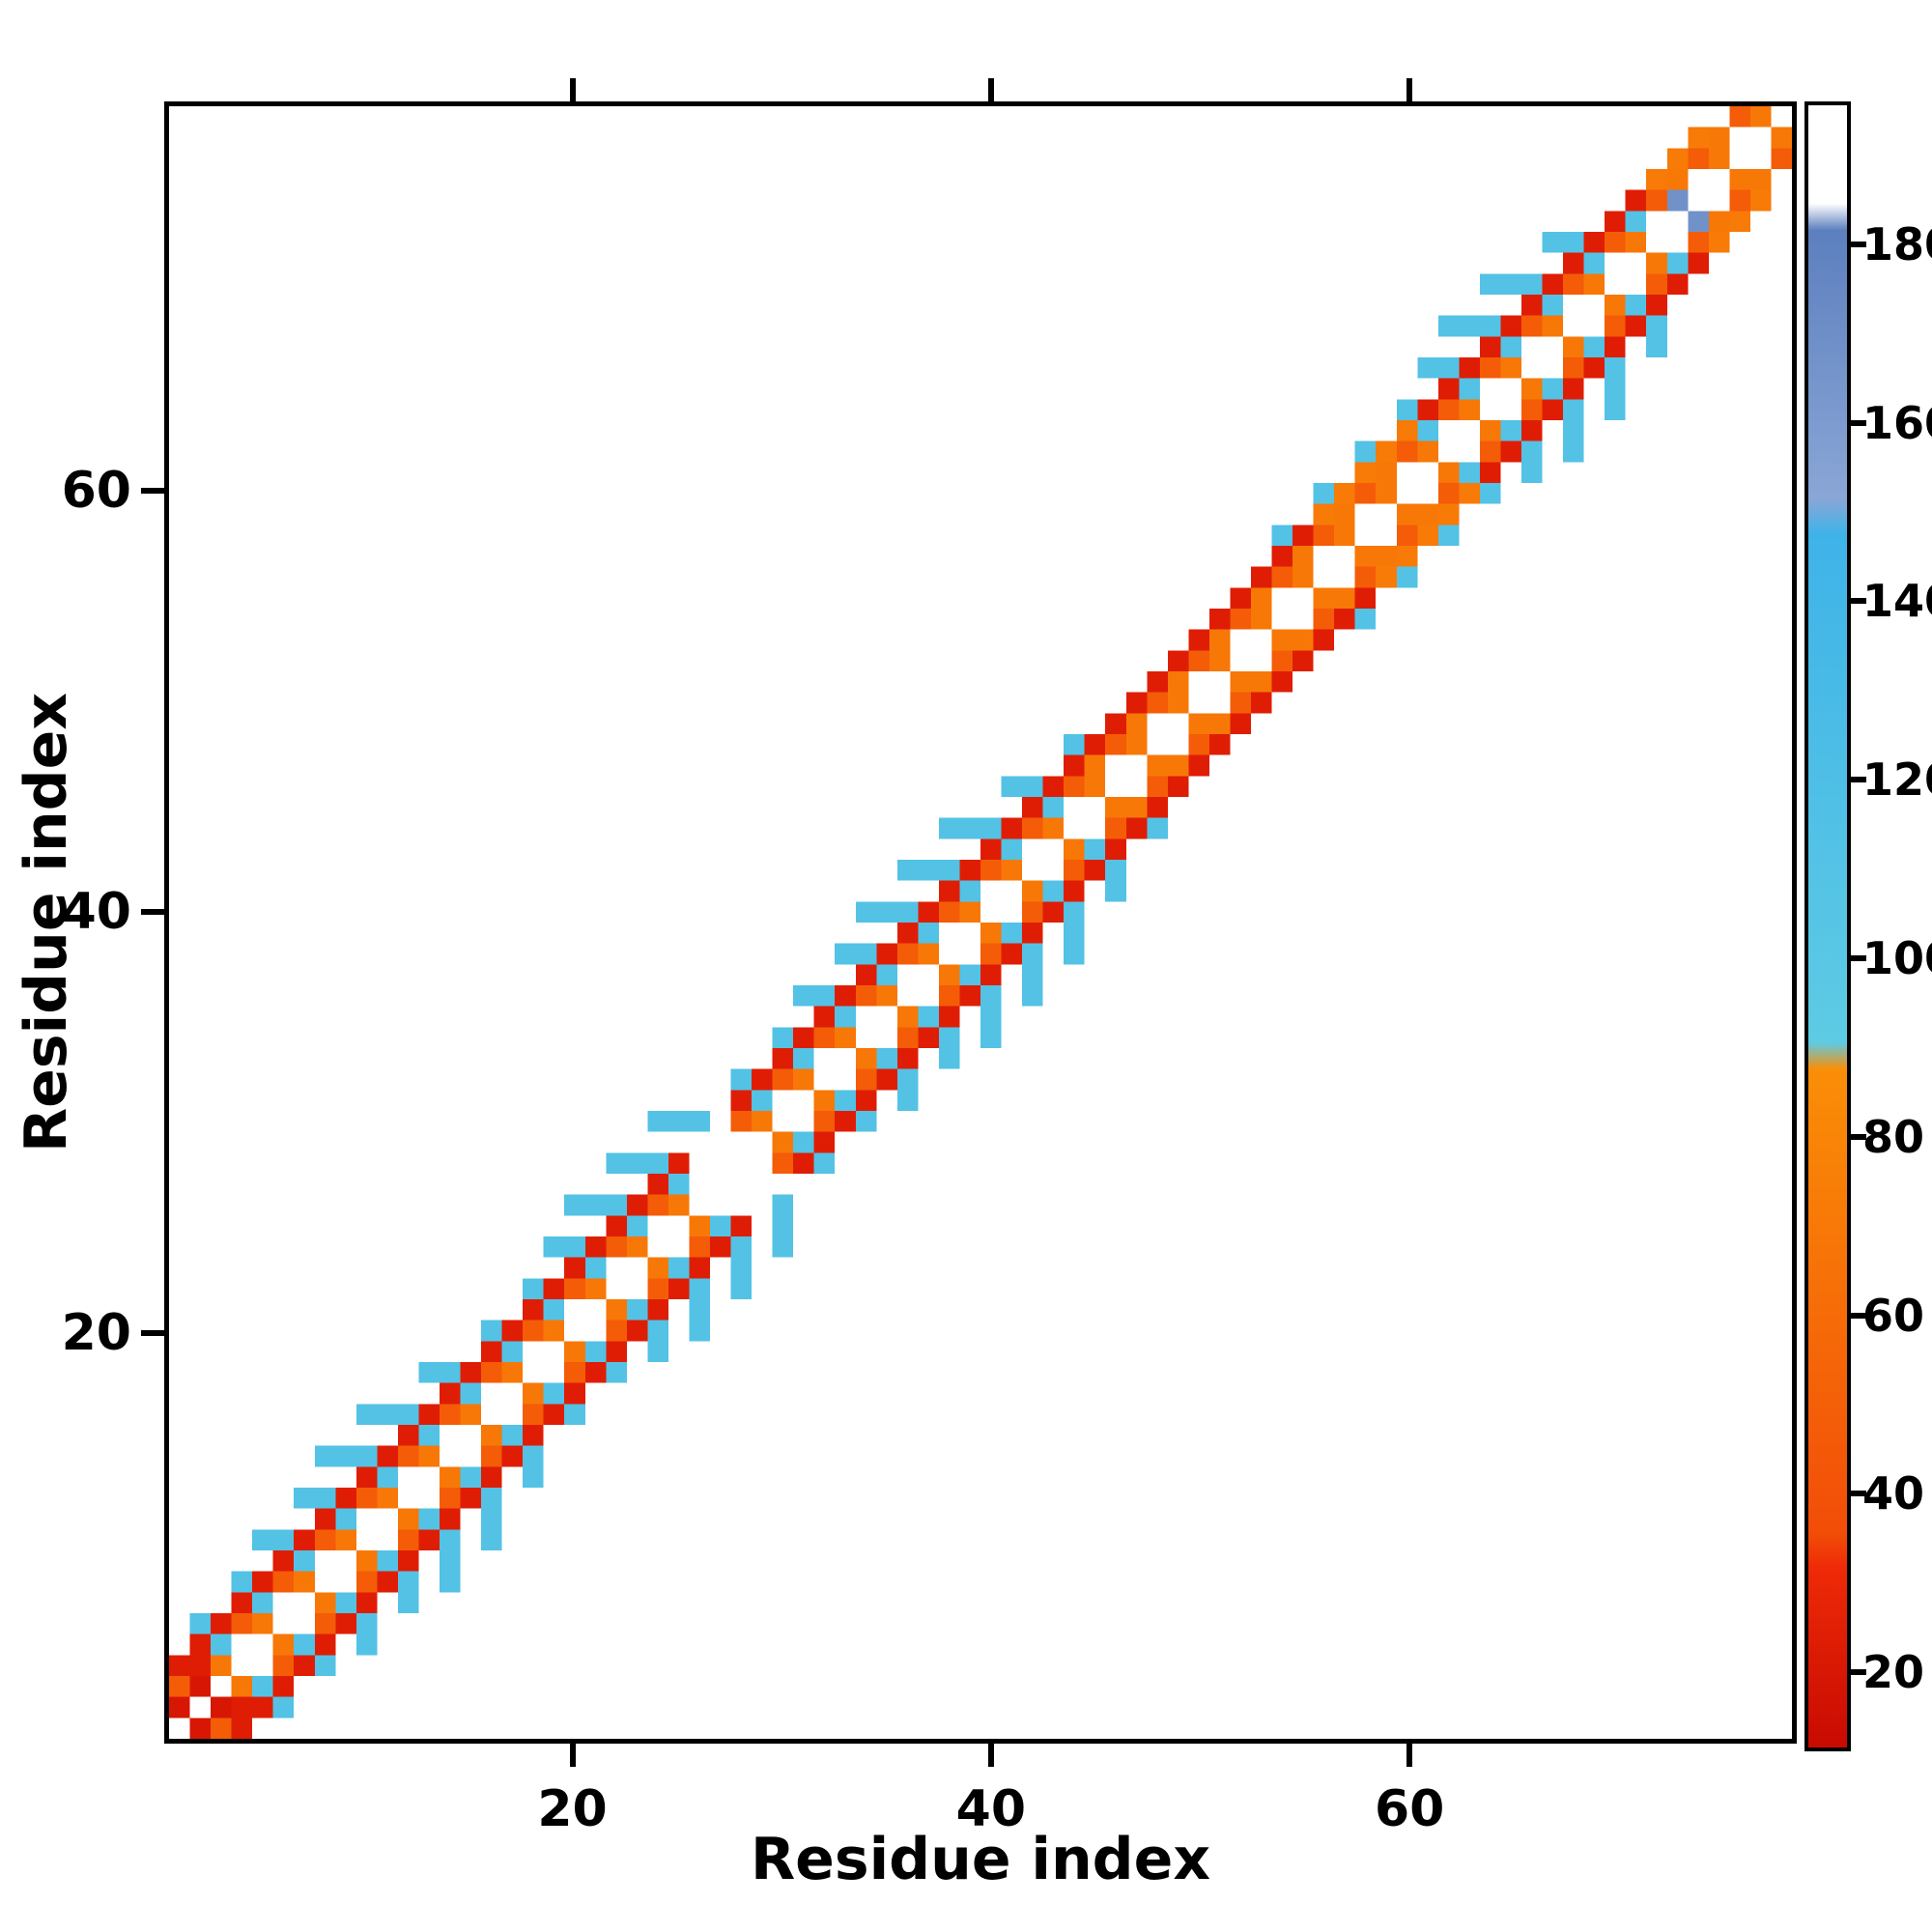 The image size is (1932, 1932). I want to click on x-top-tick-mark, so click(572, 89).